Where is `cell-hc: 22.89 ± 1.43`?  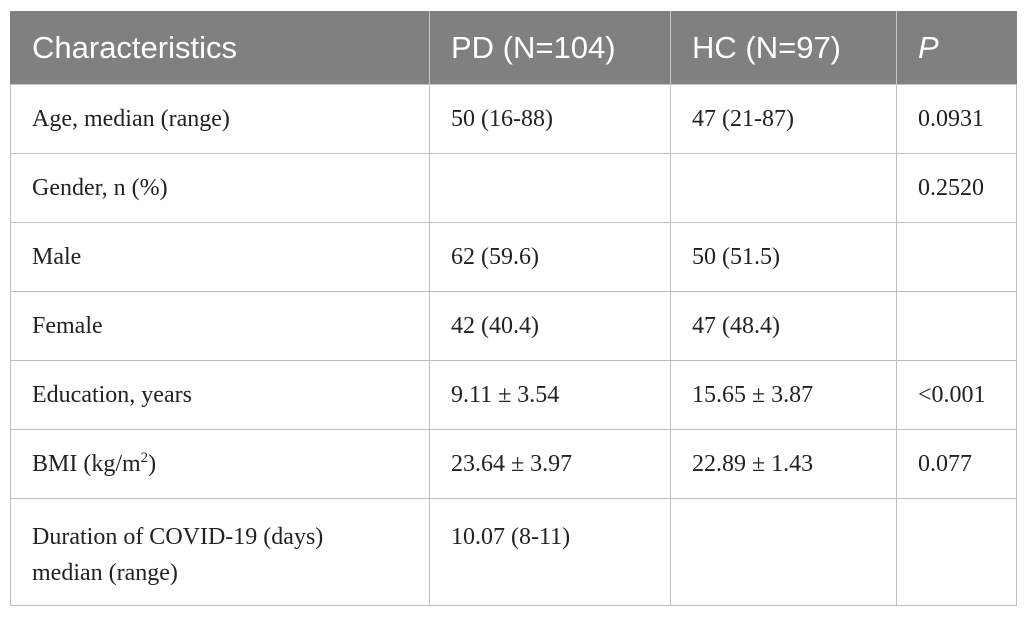
cell-hc: 22.89 ± 1.43 is located at coordinates (783, 464).